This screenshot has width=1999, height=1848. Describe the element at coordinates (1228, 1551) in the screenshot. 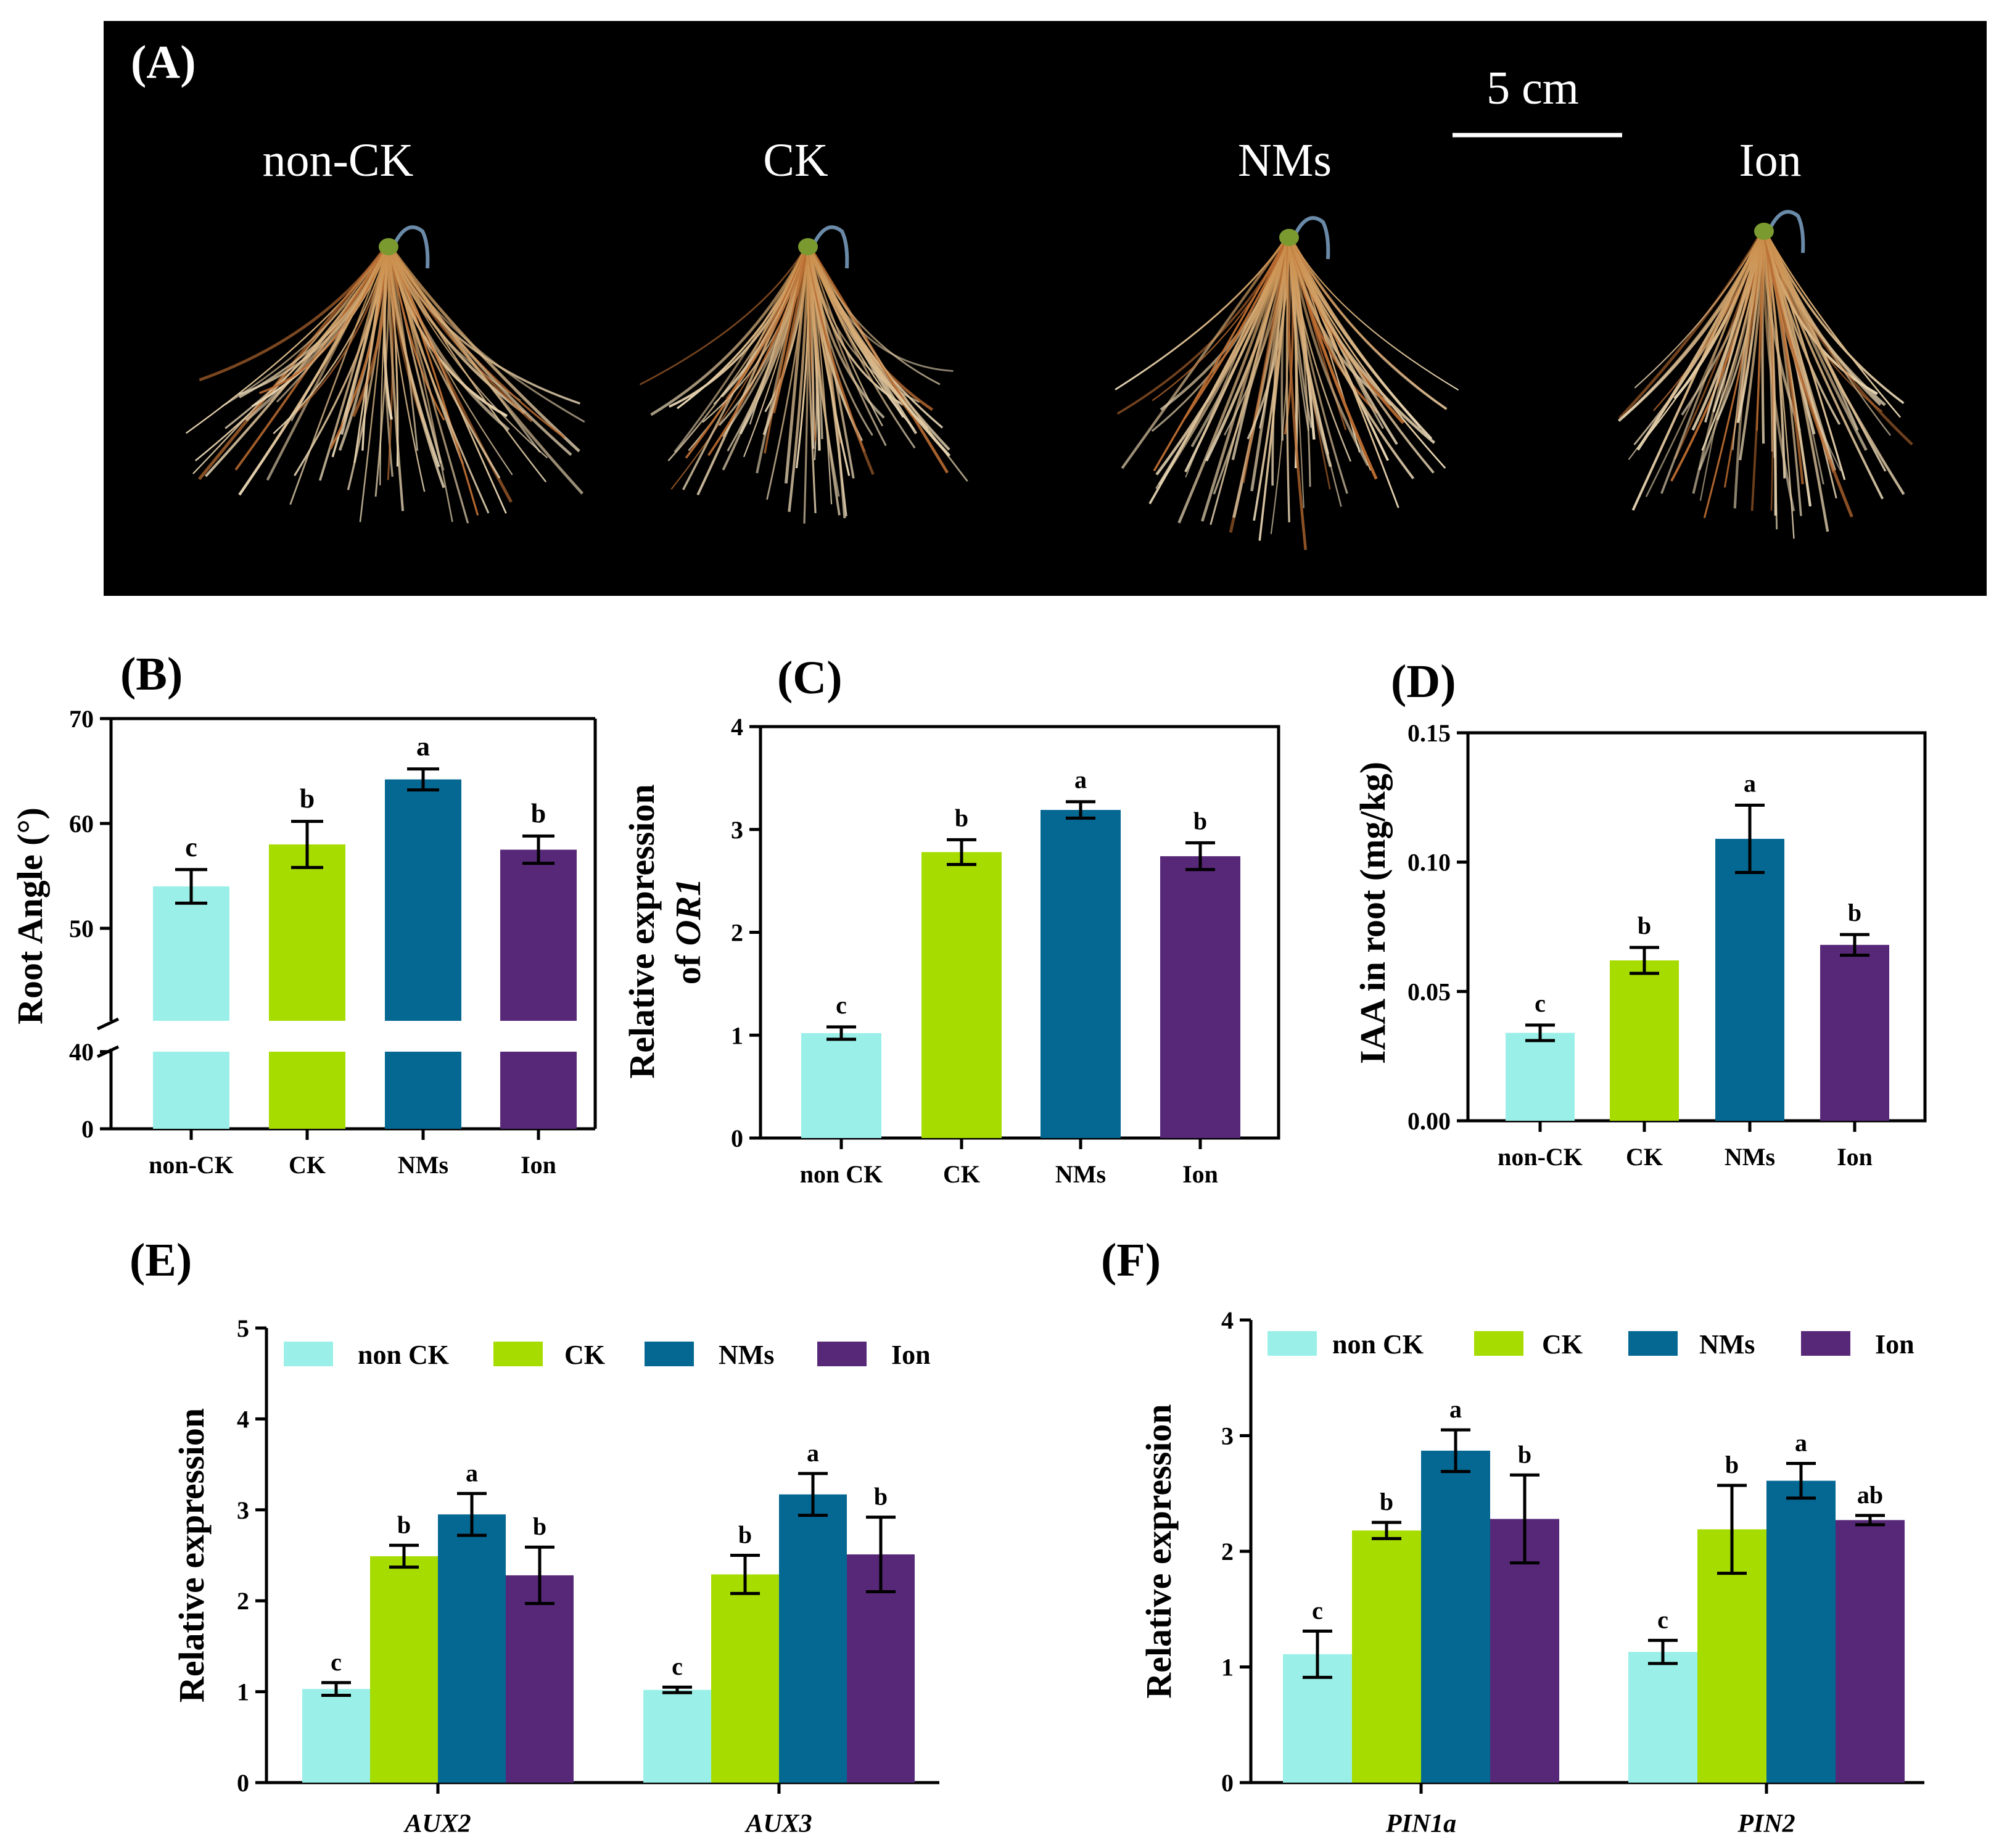

I see `y-tick-label: 2` at that location.